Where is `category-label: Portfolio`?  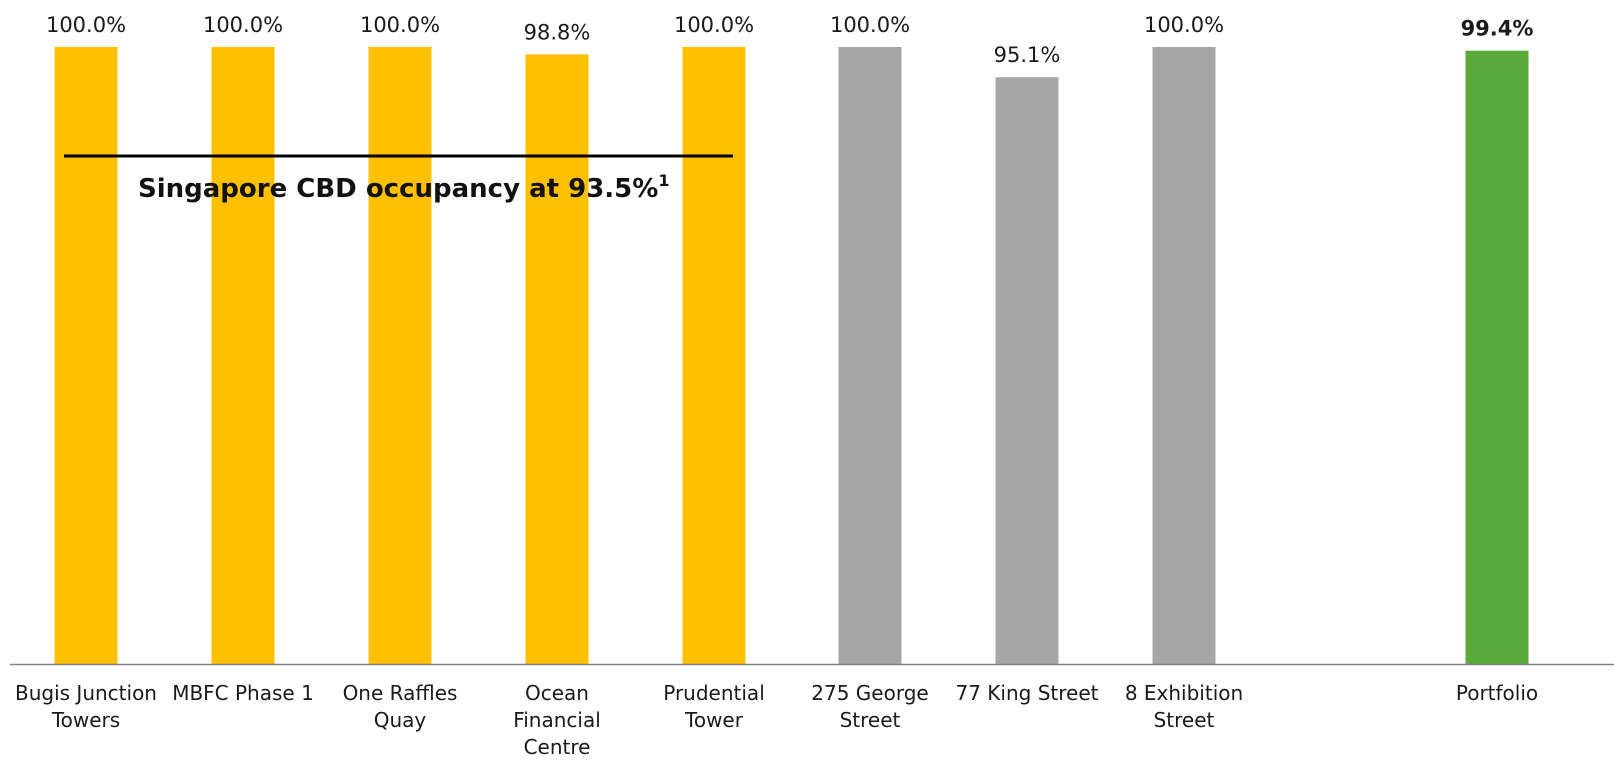 category-label: Portfolio is located at coordinates (1497, 693).